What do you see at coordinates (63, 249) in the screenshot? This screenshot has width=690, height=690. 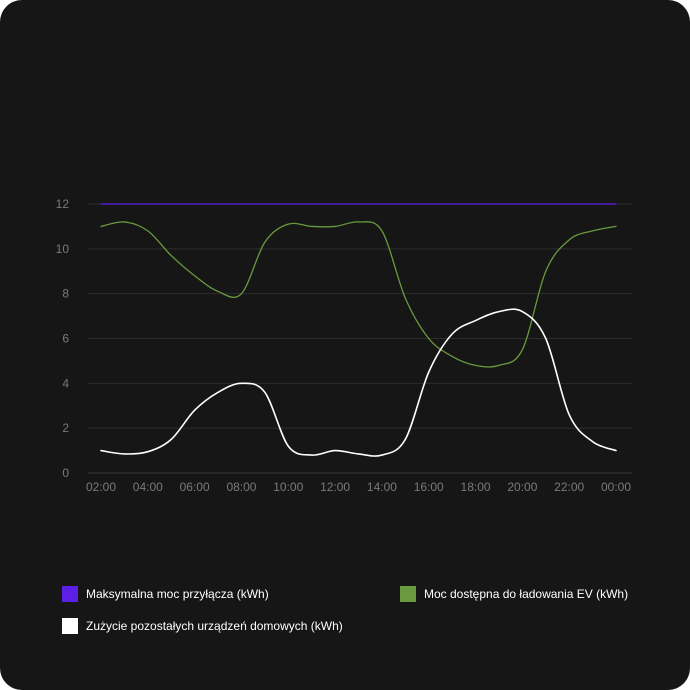 I see `y-tick-label: 10` at bounding box center [63, 249].